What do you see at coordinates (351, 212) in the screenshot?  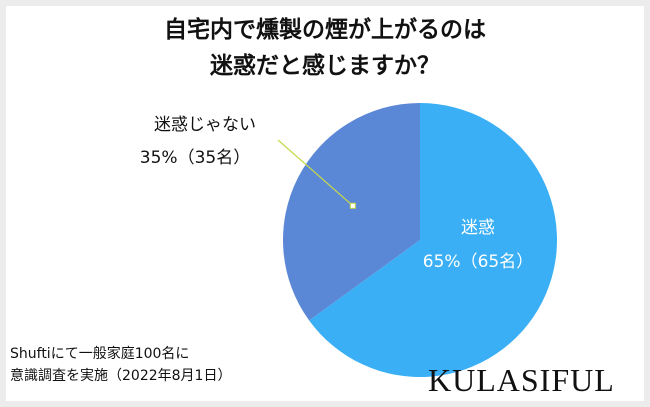 I see `pie-slice` at bounding box center [351, 212].